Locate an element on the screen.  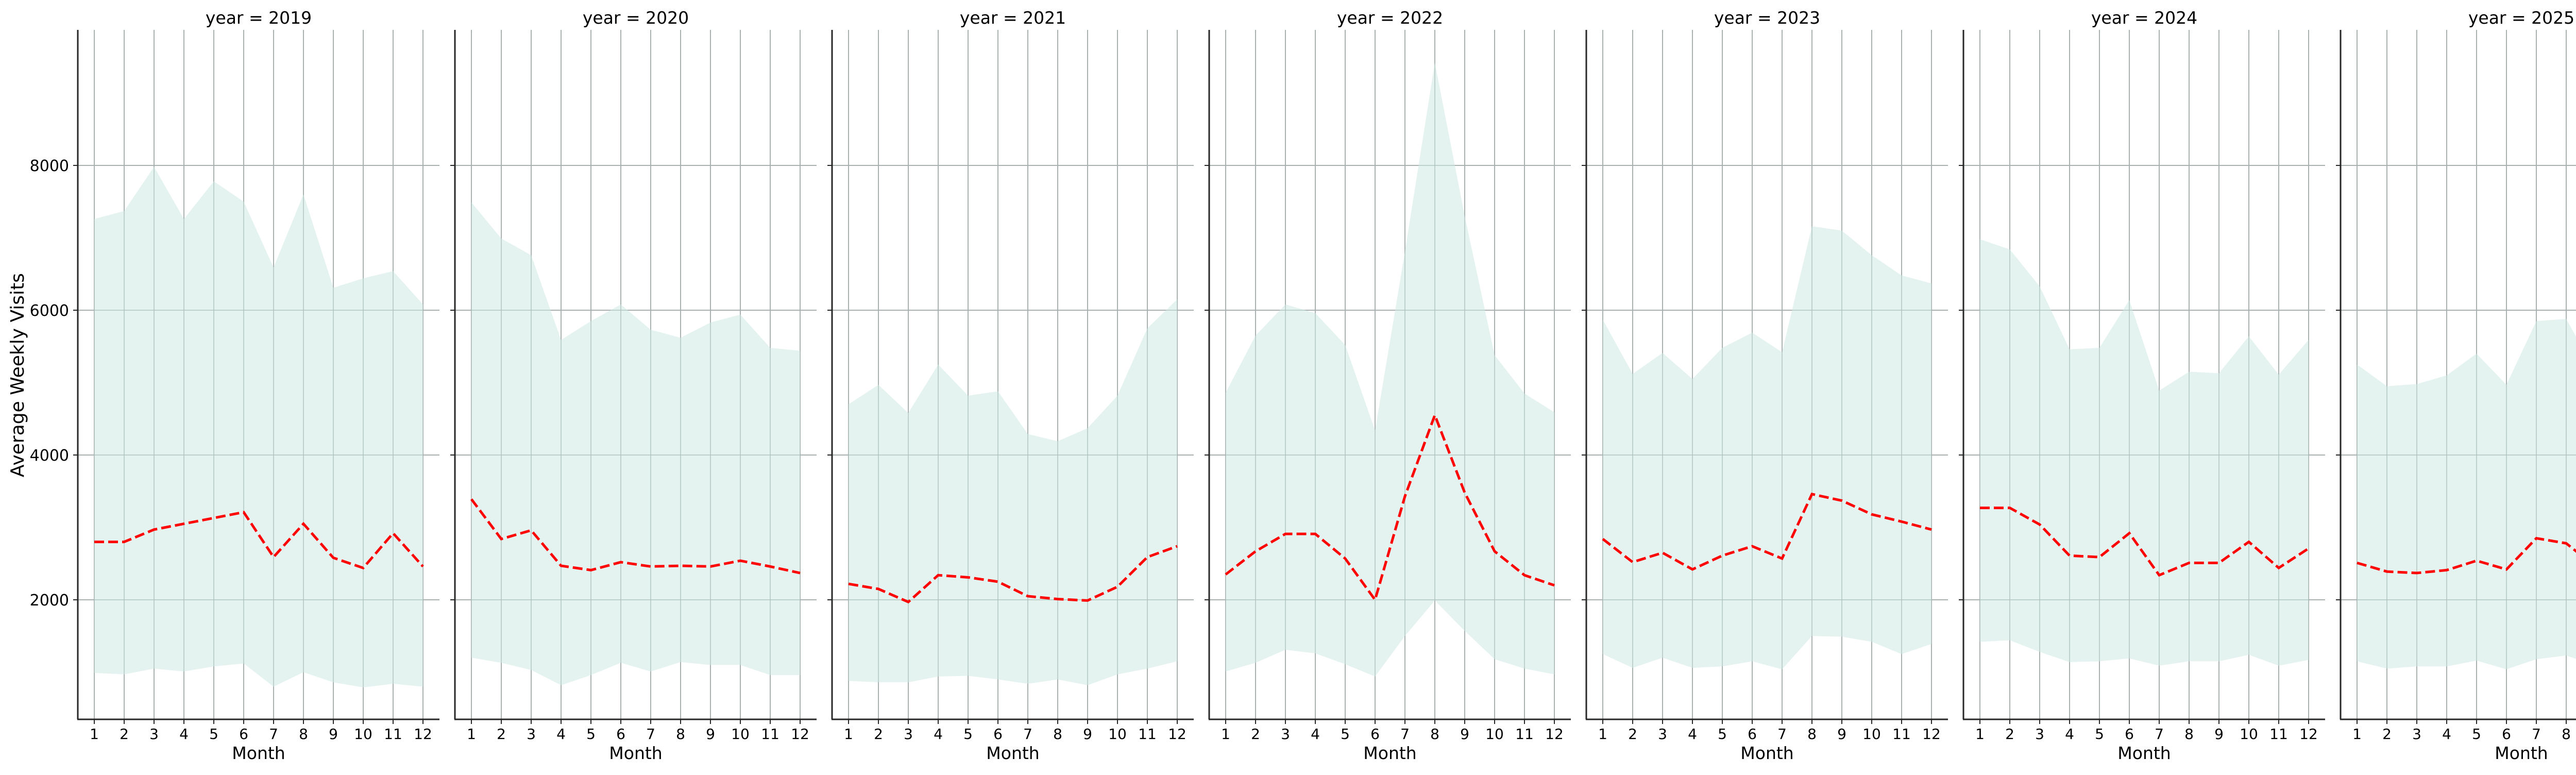
panel-title: year = 2024 is located at coordinates (2144, 18).